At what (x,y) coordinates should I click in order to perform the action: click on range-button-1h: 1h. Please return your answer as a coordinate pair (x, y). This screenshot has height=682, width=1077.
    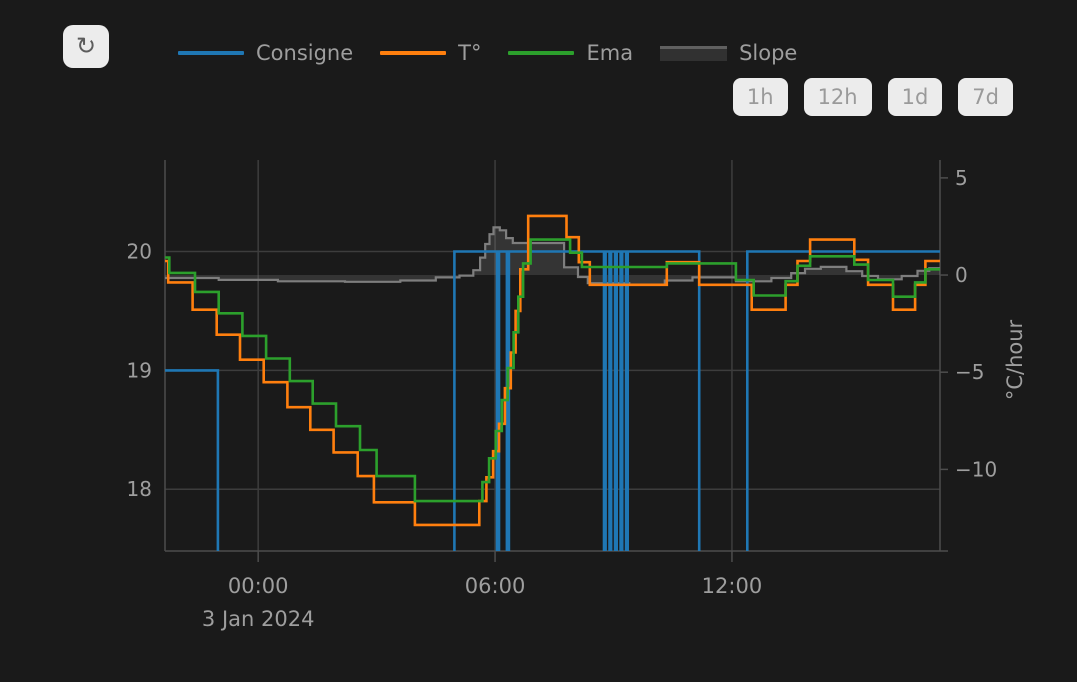
    Looking at the image, I should click on (760, 97).